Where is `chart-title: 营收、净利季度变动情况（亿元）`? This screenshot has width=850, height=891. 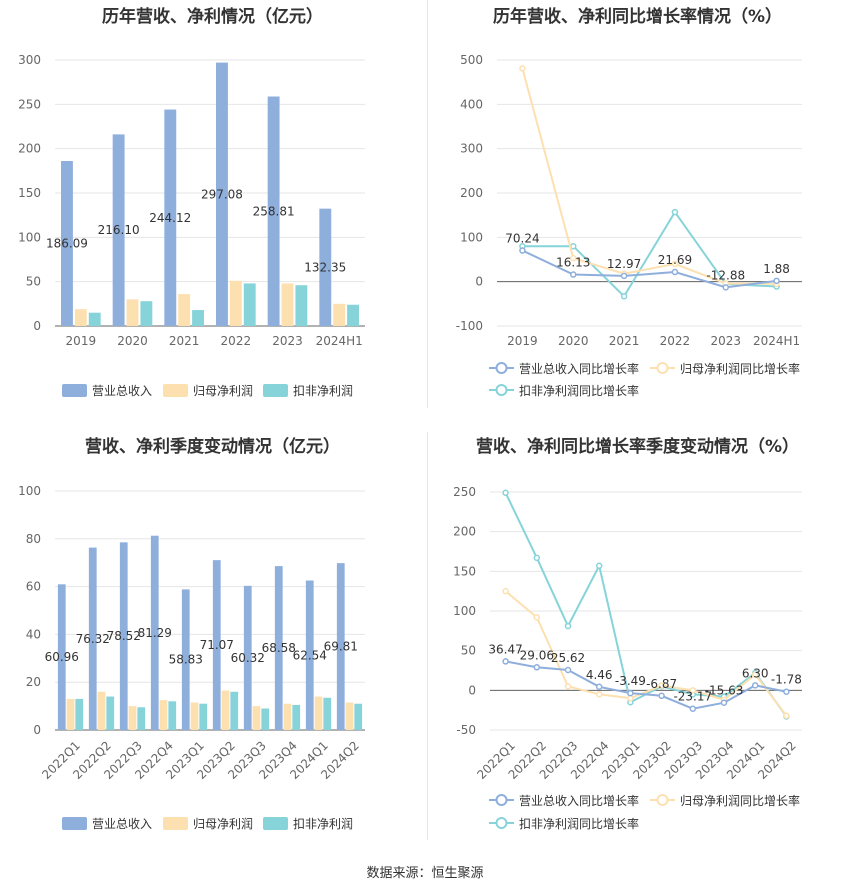
chart-title: 营收、净利季度变动情况（亿元） is located at coordinates (212, 447).